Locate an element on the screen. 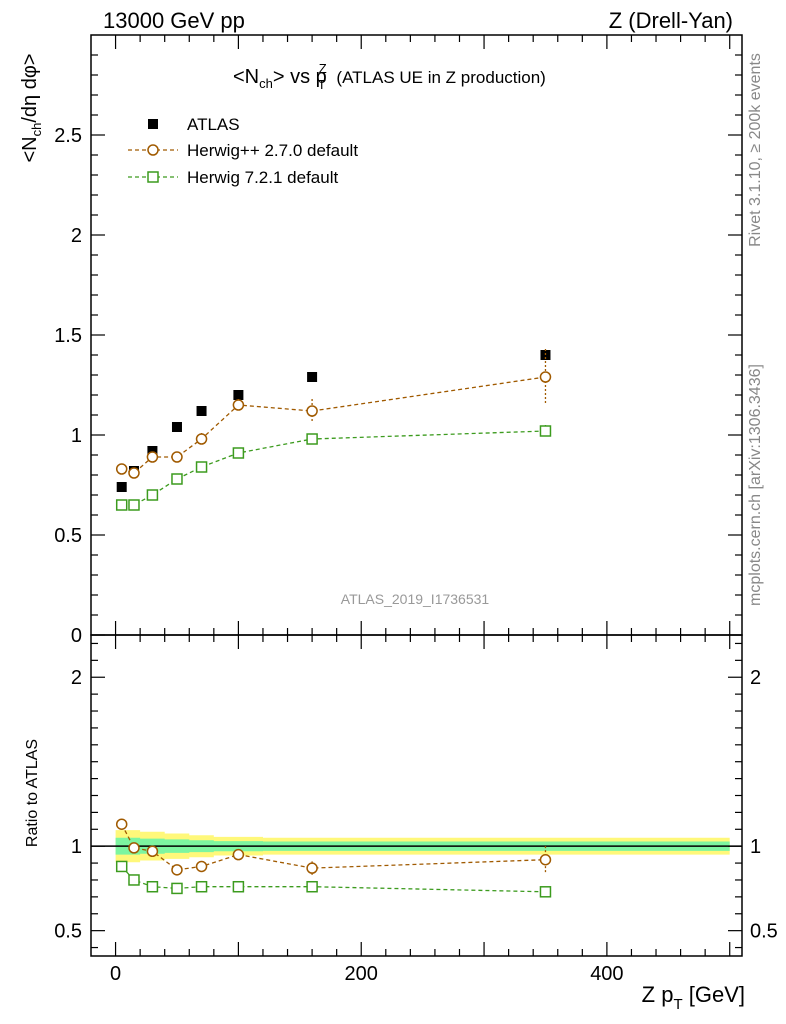 The image size is (786, 1024). herwigpp-line is located at coordinates (333, 425).